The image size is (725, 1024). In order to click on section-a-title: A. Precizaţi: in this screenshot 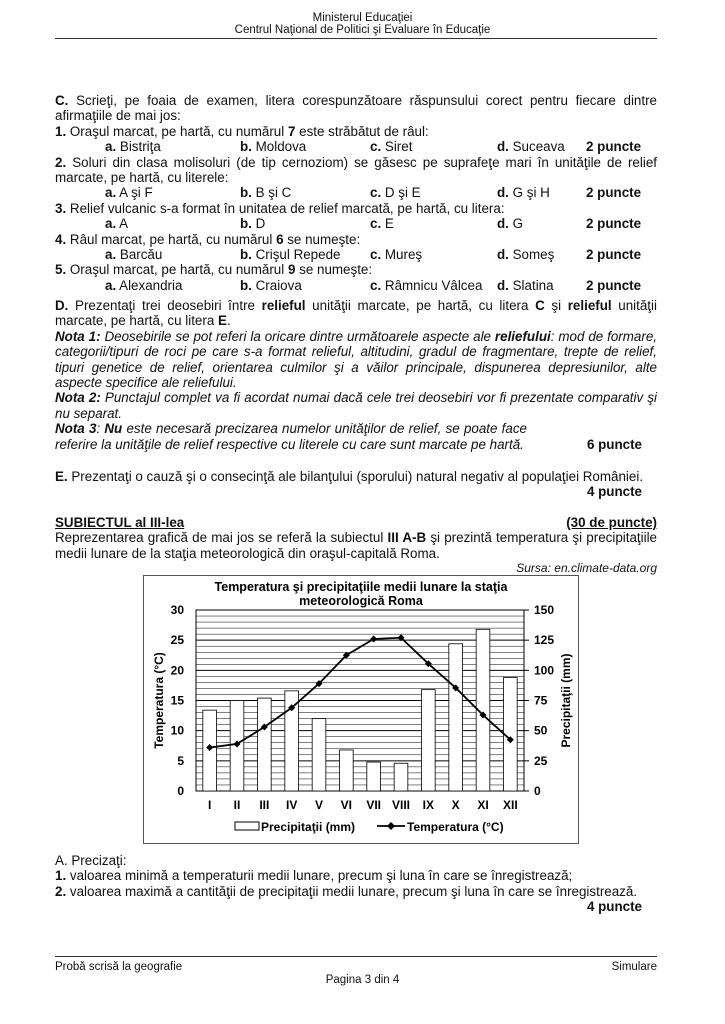, I will do `click(91, 860)`.